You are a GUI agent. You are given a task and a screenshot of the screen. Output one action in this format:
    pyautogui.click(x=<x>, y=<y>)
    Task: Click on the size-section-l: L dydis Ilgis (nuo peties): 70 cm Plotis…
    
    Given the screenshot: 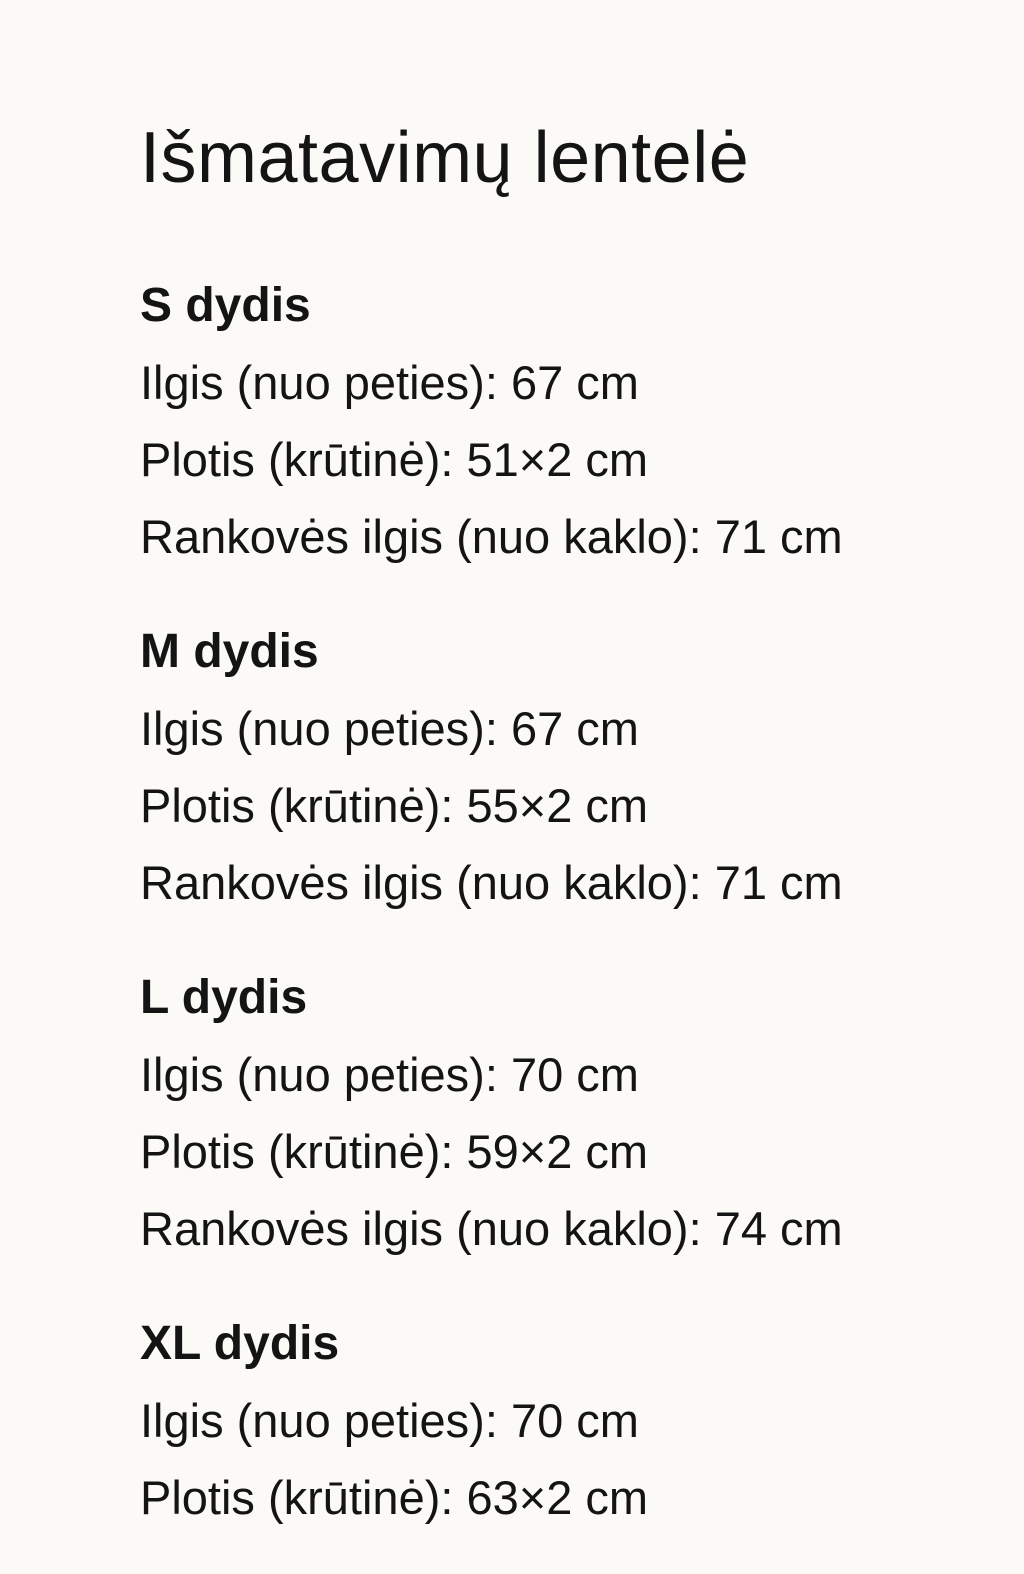 What is the action you would take?
    pyautogui.click(x=491, y=1113)
    